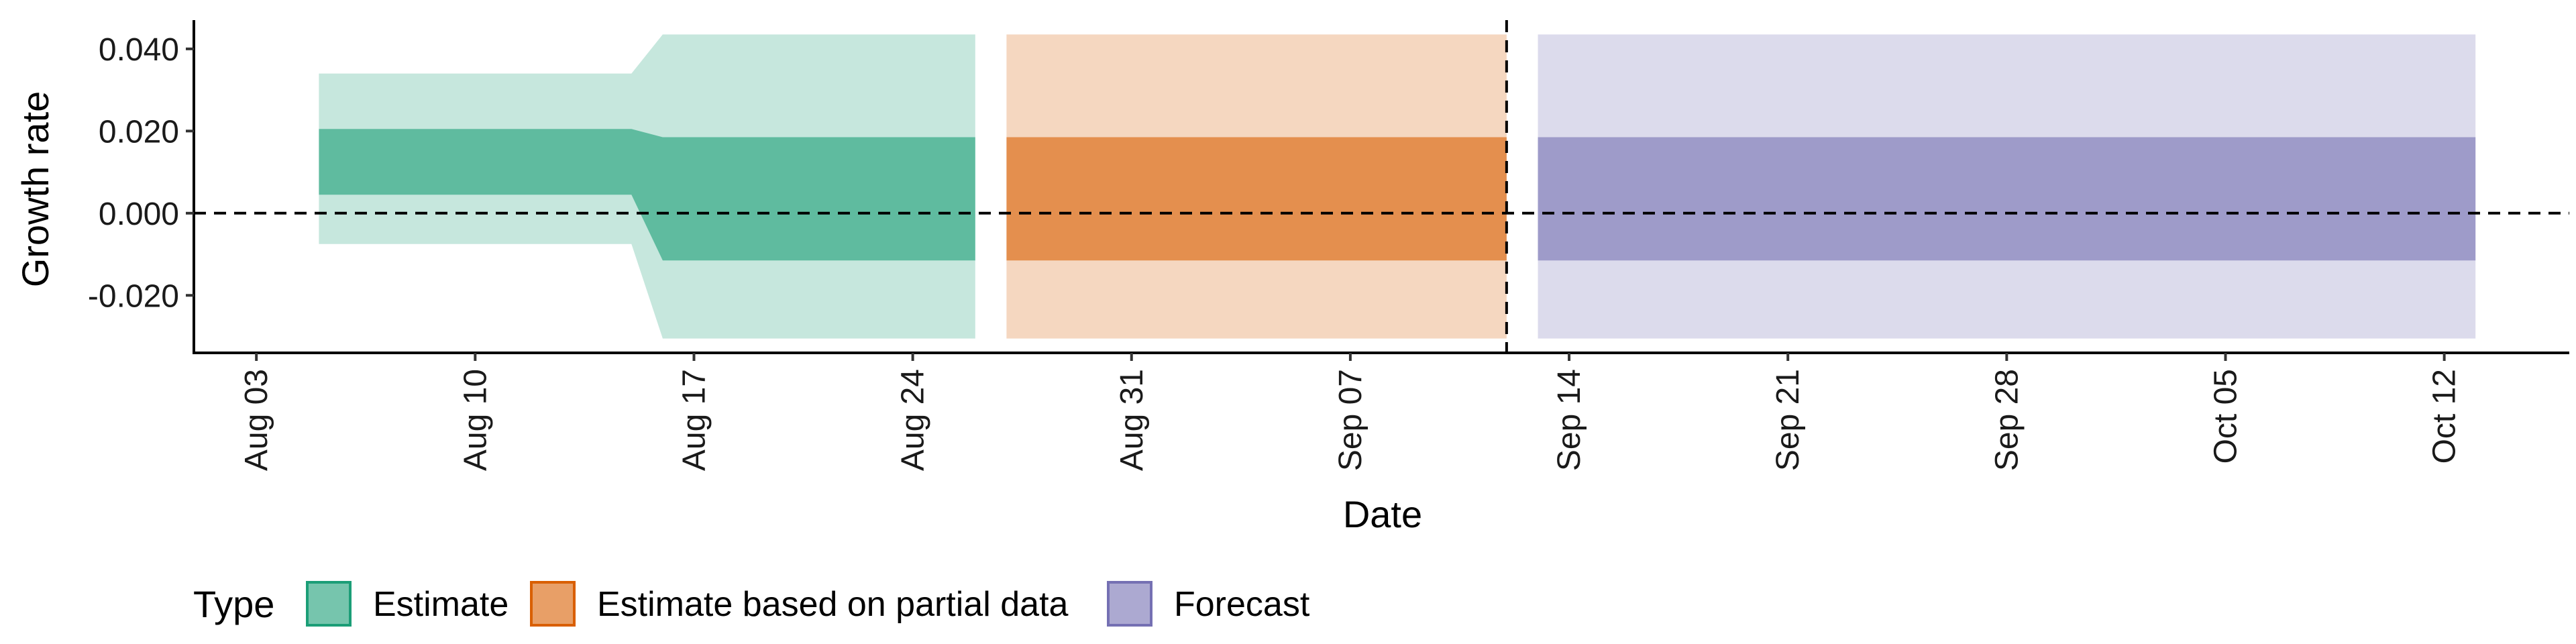 This screenshot has width=2576, height=644. I want to click on x-tick-label: Aug 24, so click(913, 420).